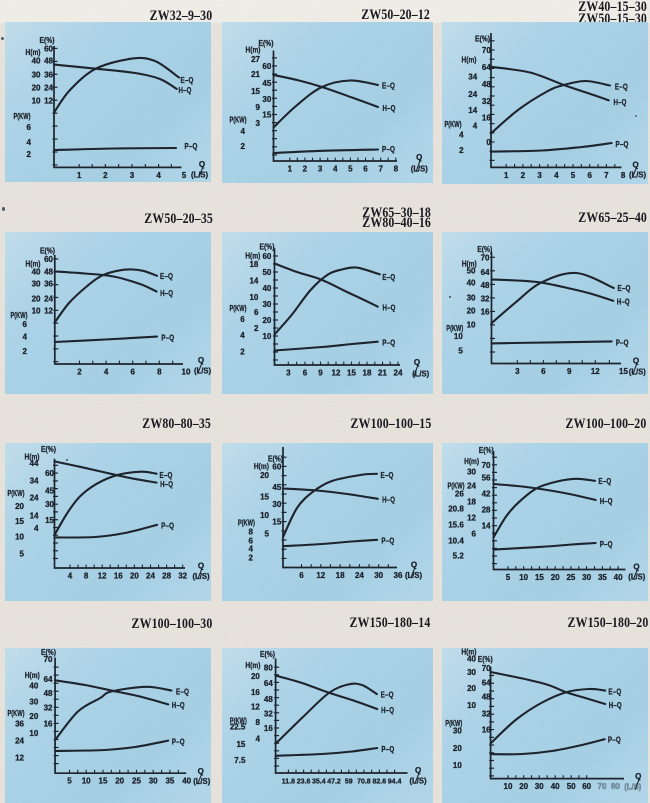  What do you see at coordinates (132, 175) in the screenshot?
I see `svg-text: 3` at bounding box center [132, 175].